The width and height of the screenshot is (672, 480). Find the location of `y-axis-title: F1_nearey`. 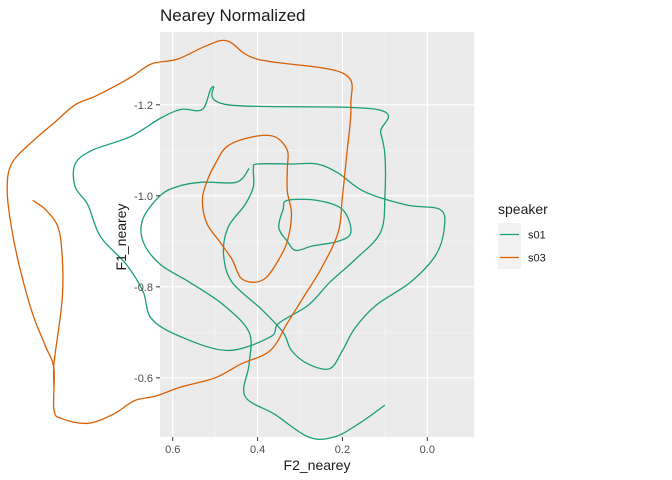

y-axis-title: F1_nearey is located at coordinates (121, 237).